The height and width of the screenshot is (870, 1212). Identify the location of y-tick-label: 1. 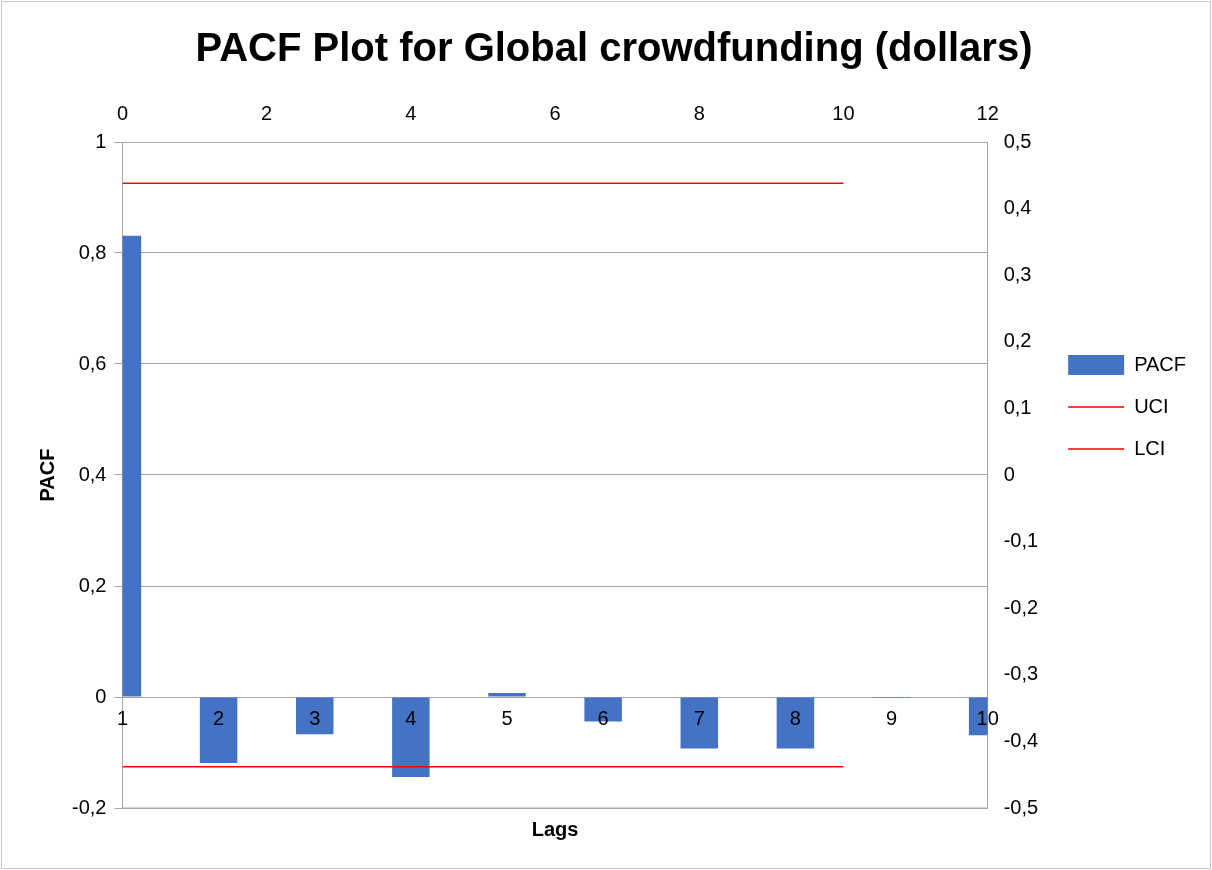
(101, 140).